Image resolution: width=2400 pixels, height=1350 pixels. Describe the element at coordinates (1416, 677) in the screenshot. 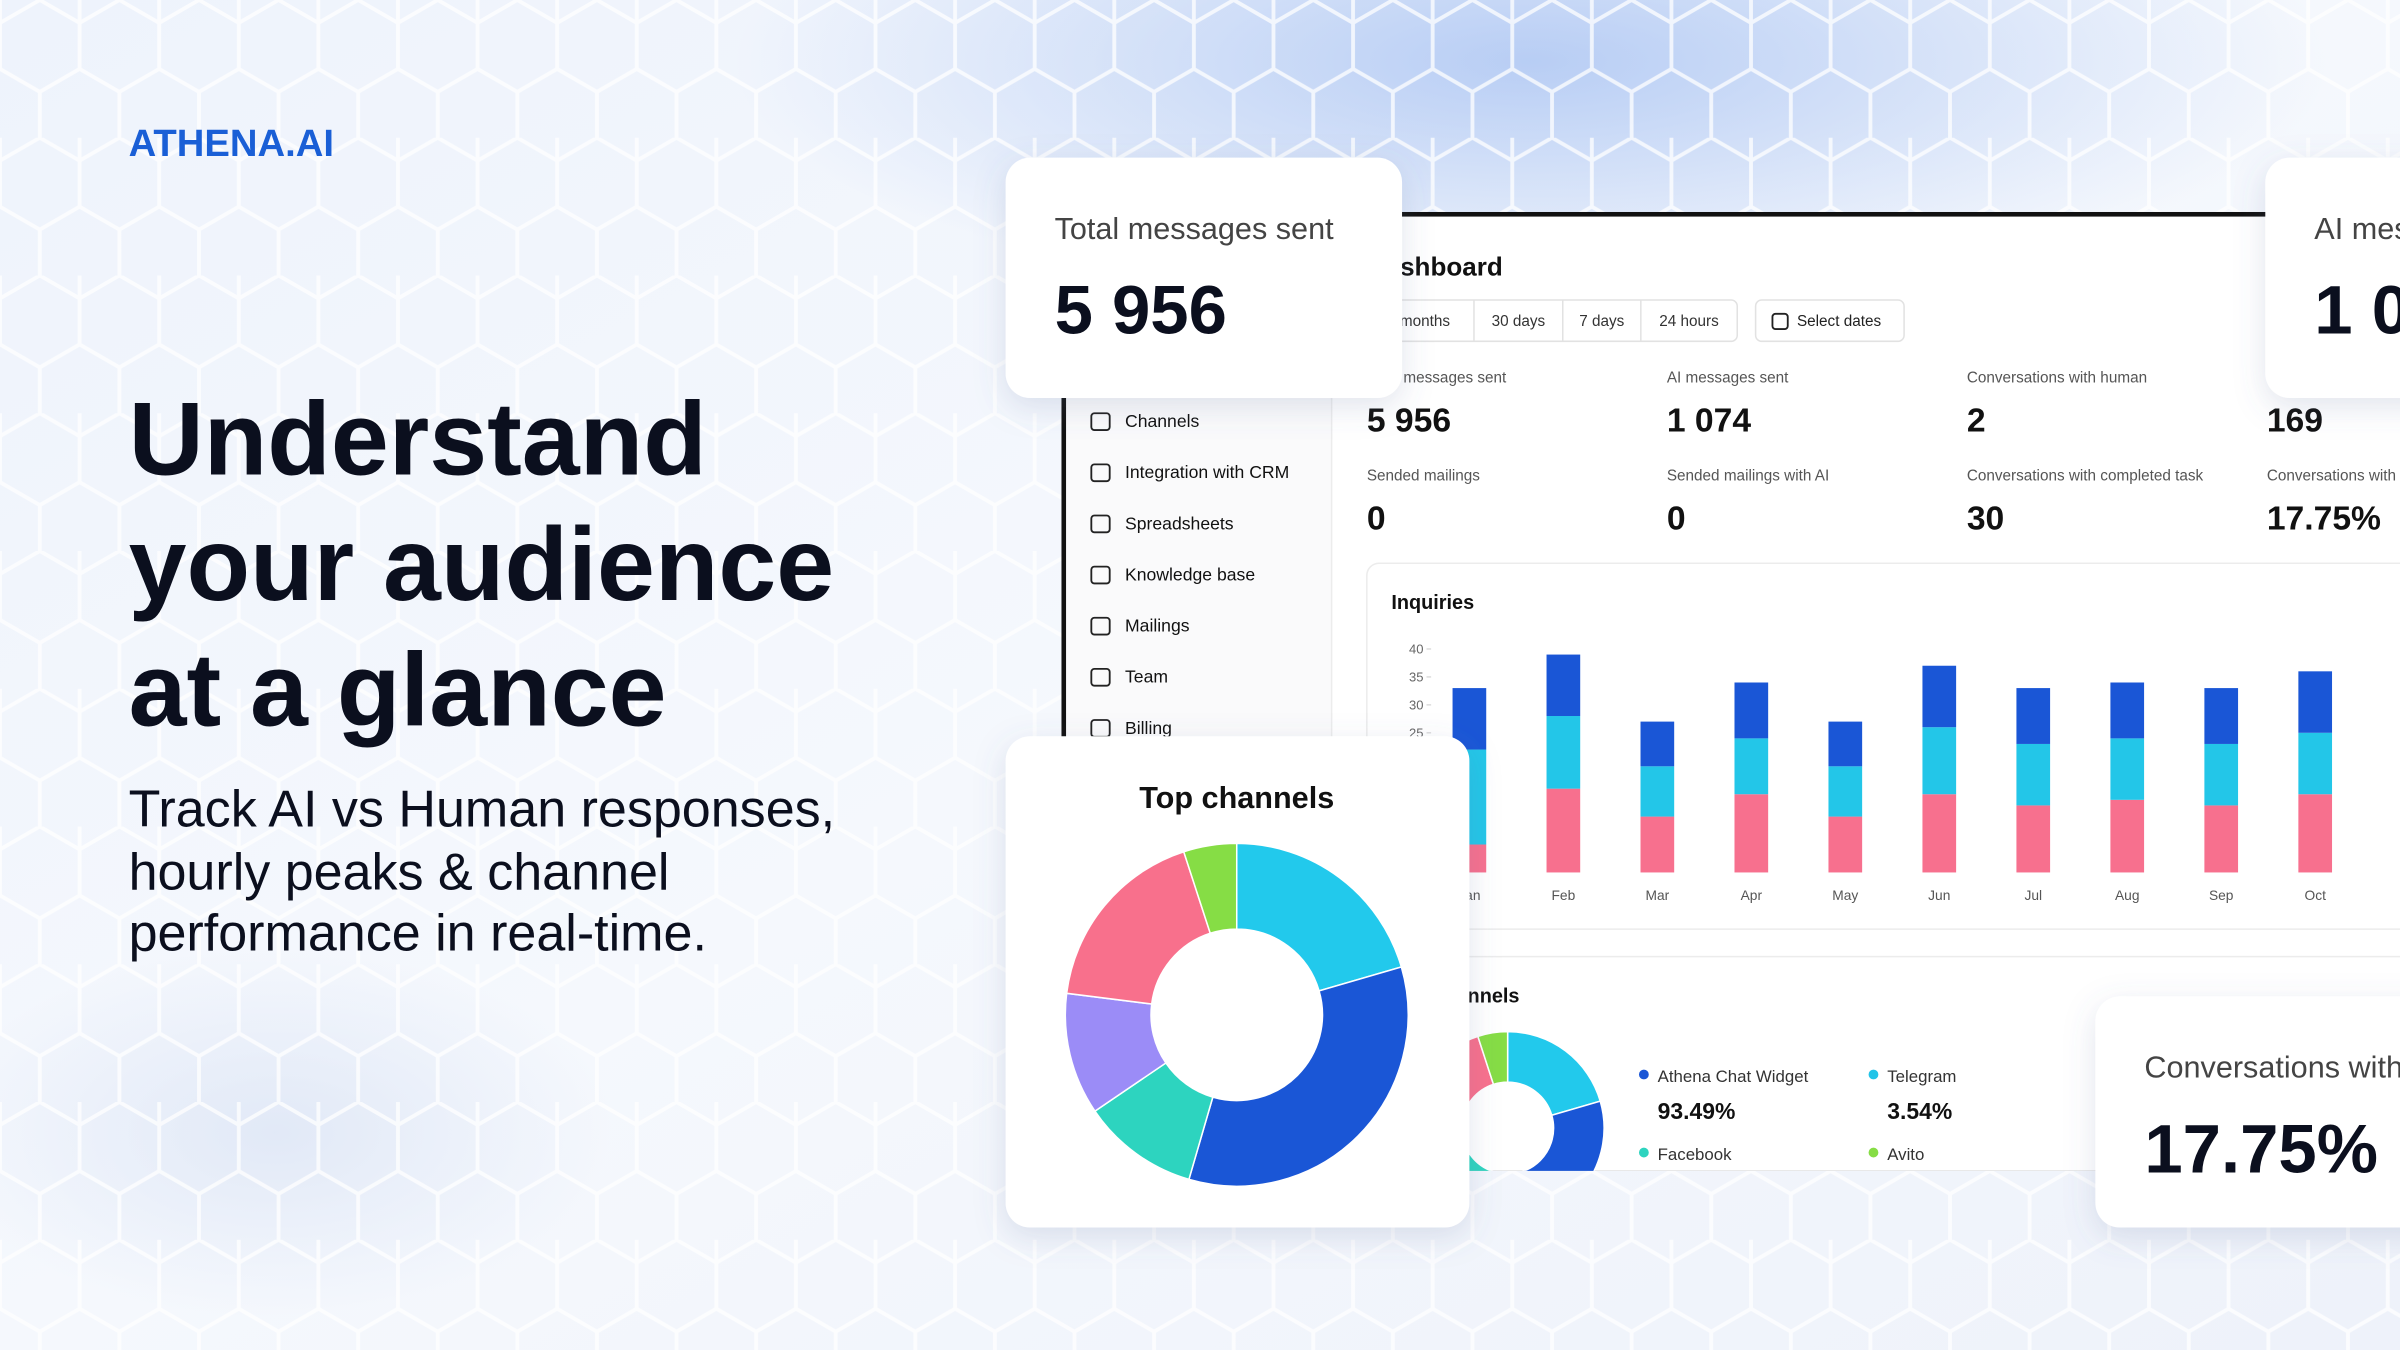

I see `y-tick-label: 35` at that location.